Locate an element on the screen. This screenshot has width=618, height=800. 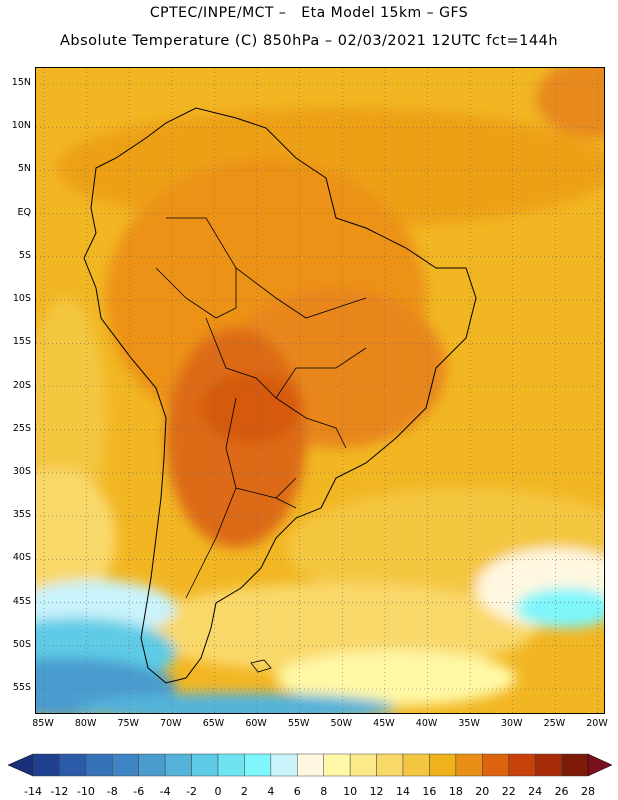
latitude-label: 45S is located at coordinates (21, 601).